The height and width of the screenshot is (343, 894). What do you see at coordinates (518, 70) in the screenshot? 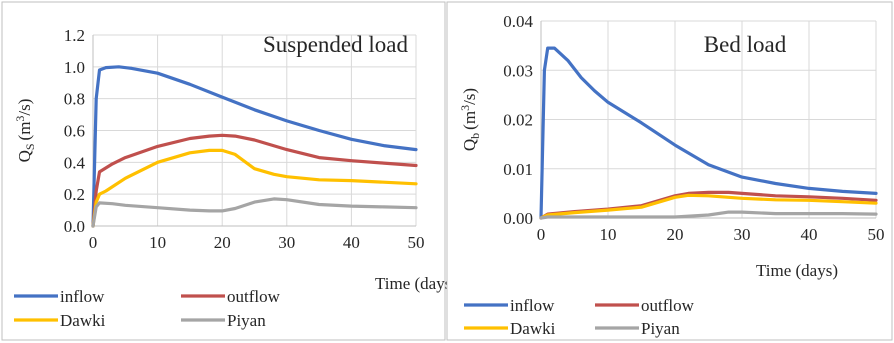
I see `y-tick-label: 0.03` at bounding box center [518, 70].